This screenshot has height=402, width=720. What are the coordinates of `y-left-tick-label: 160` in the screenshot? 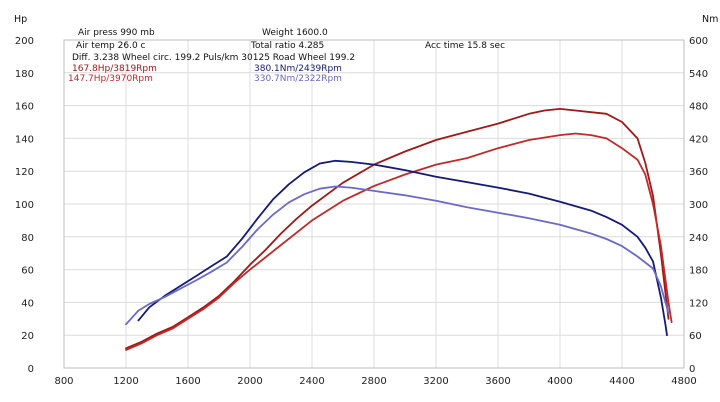 It's located at (24, 107).